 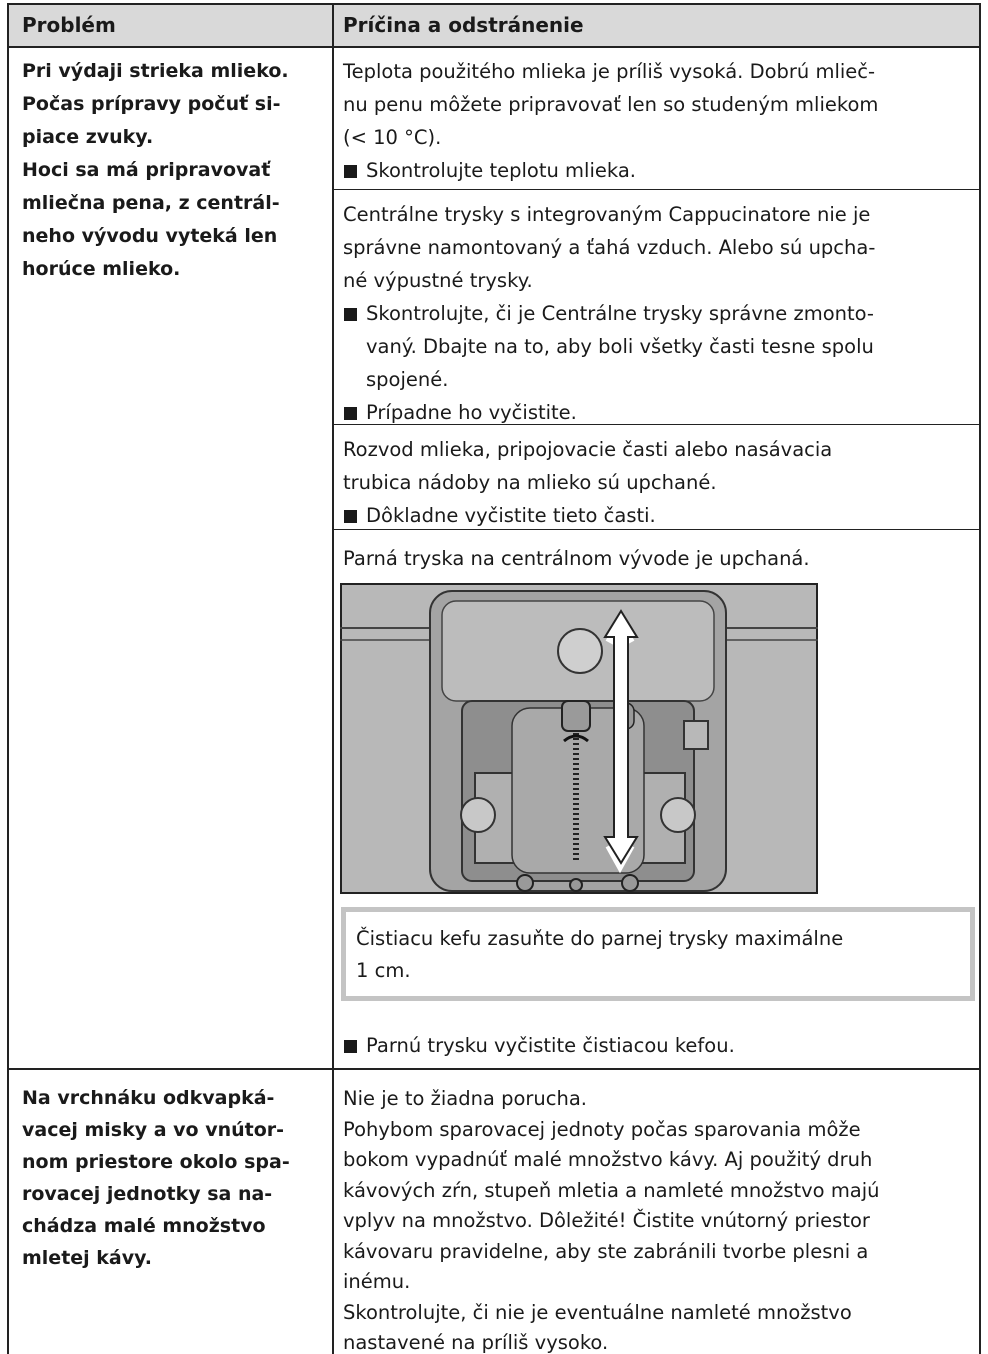 I want to click on problem-line: Na vrchnáku odkvapká-, so click(x=148, y=1098).